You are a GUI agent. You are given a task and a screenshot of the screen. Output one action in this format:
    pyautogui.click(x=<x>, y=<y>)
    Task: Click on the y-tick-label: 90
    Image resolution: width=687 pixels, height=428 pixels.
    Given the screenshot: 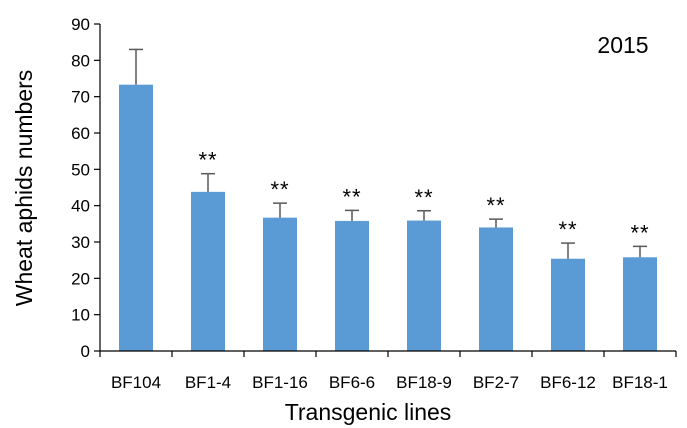 What is the action you would take?
    pyautogui.click(x=80, y=24)
    